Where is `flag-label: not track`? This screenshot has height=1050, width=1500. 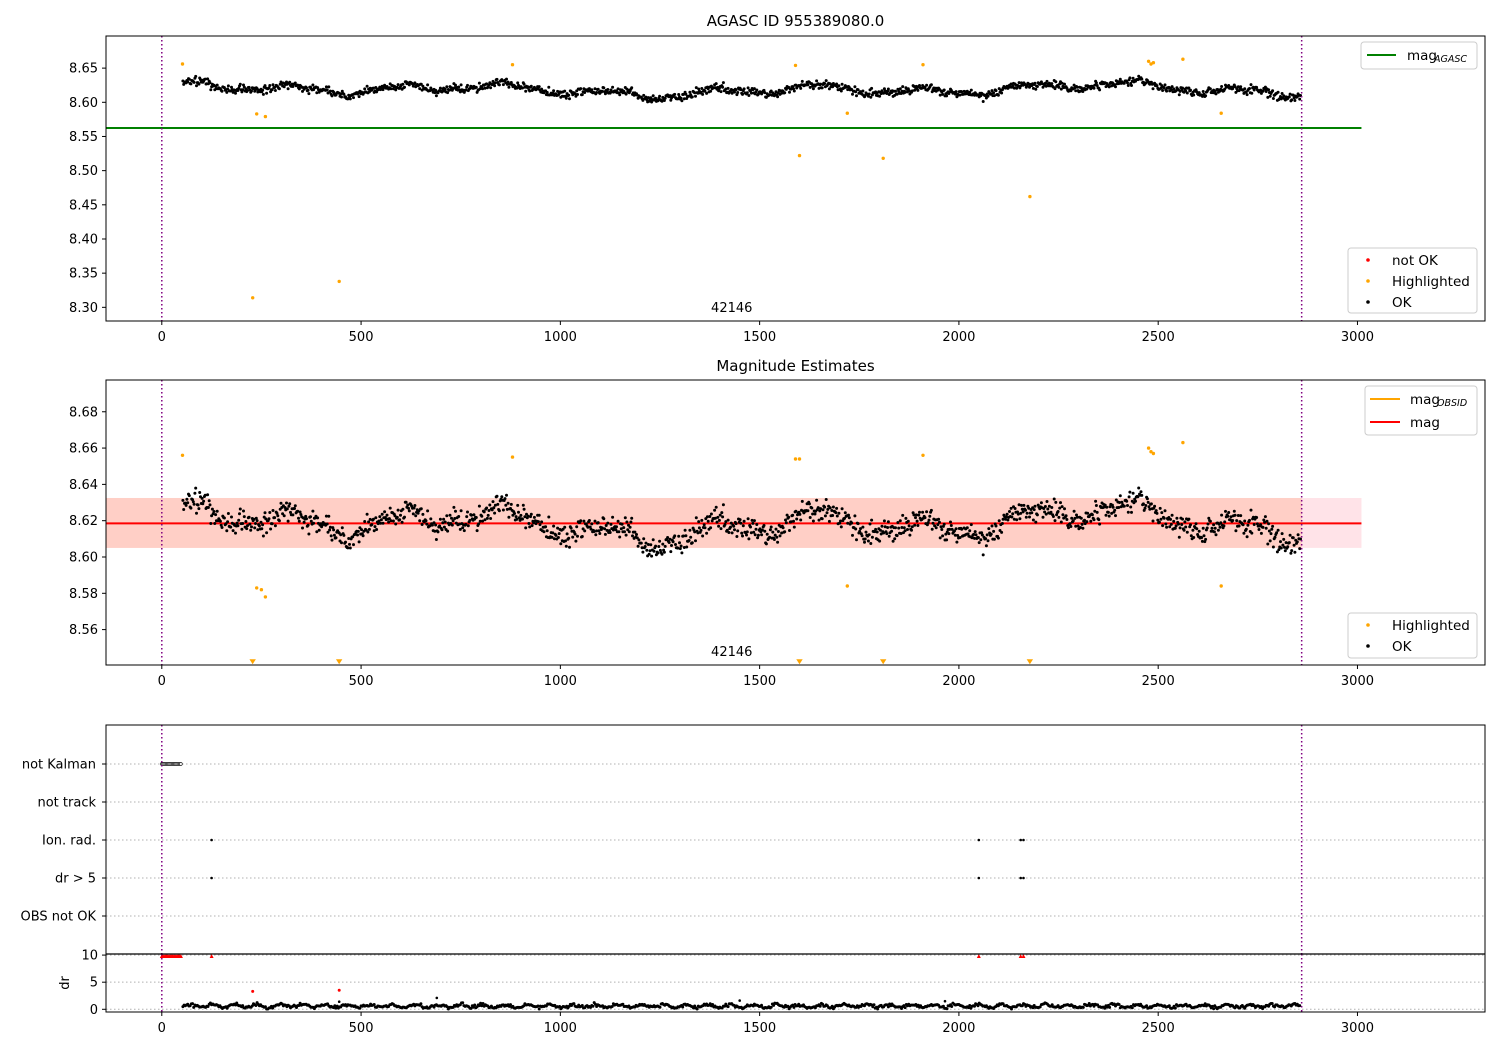
flag-label: not track is located at coordinates (66, 803).